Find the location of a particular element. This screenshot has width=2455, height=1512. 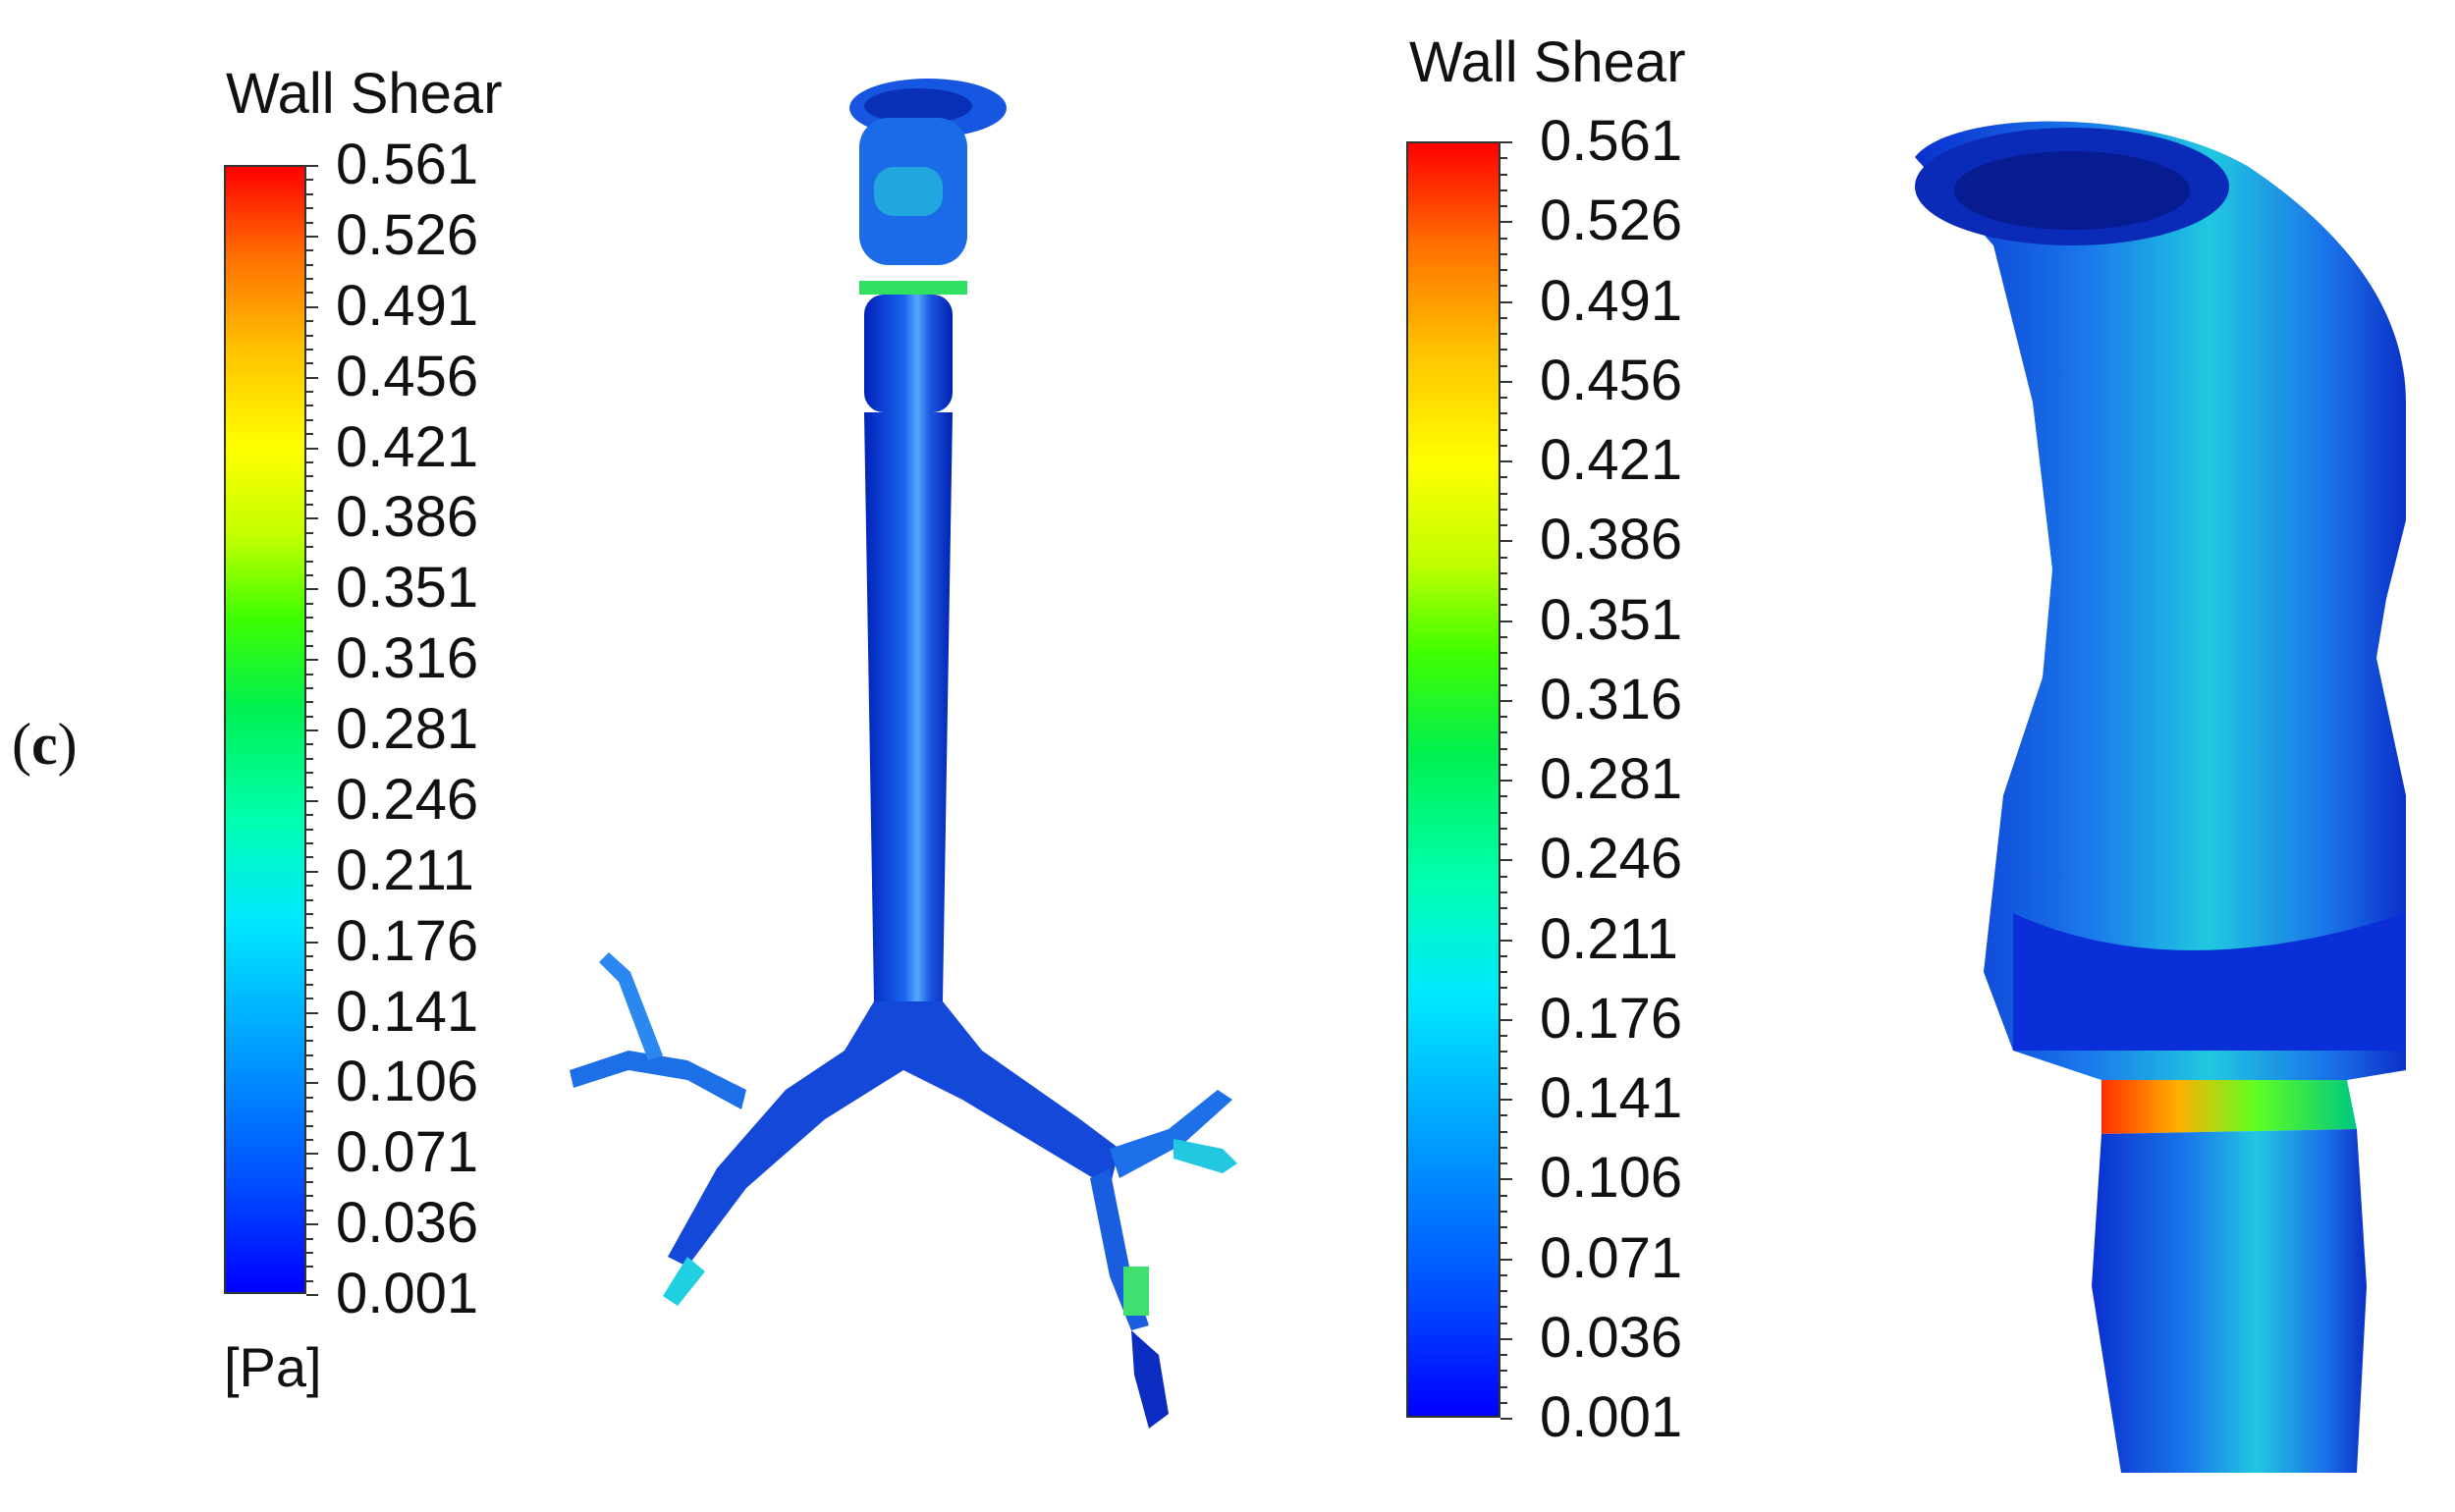

legend-right-colorbar is located at coordinates (1453, 779).